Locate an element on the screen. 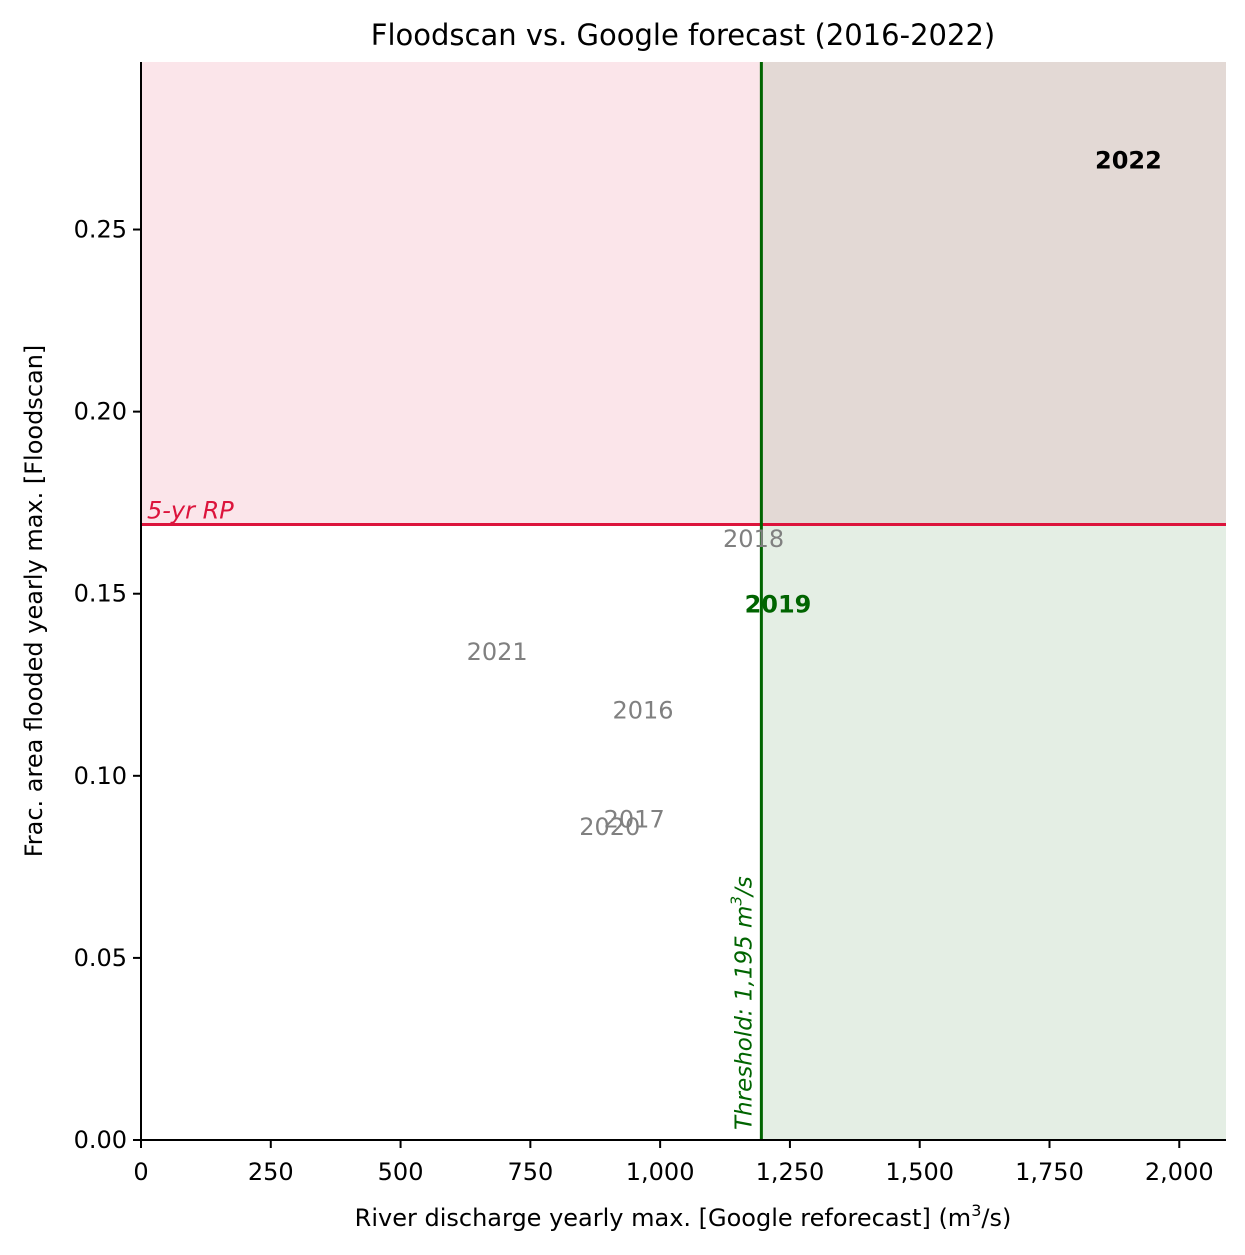 Image resolution: width=1245 pixels, height=1255 pixels. year-label-2018: 2018 is located at coordinates (753, 539).